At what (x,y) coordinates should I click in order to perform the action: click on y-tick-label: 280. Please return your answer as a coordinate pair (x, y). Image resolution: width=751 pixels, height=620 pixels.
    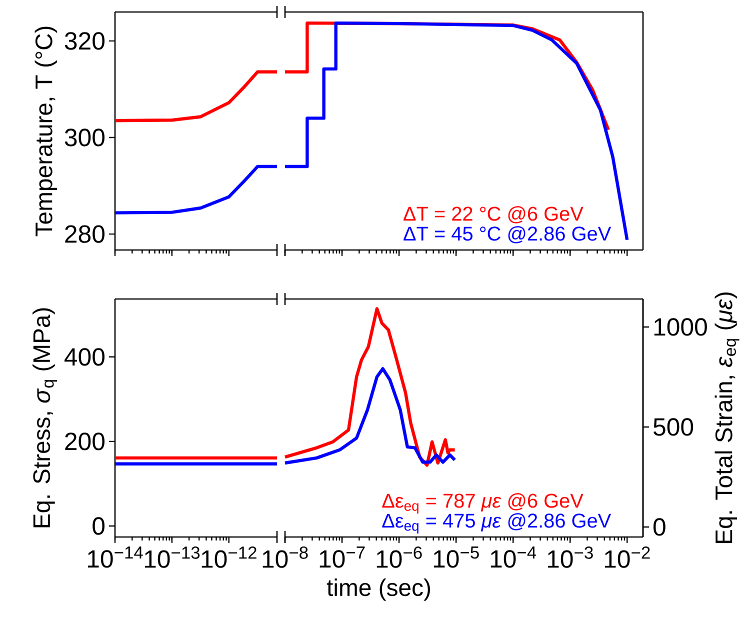
    Looking at the image, I should click on (85, 234).